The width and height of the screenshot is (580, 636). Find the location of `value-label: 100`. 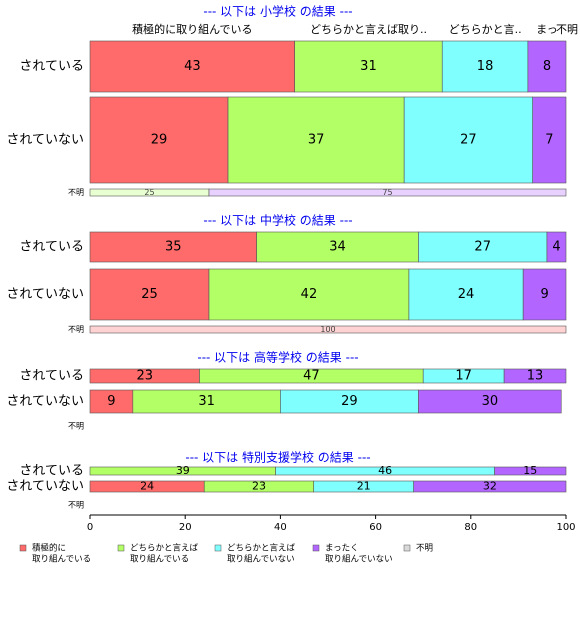

value-label: 100 is located at coordinates (327, 329).